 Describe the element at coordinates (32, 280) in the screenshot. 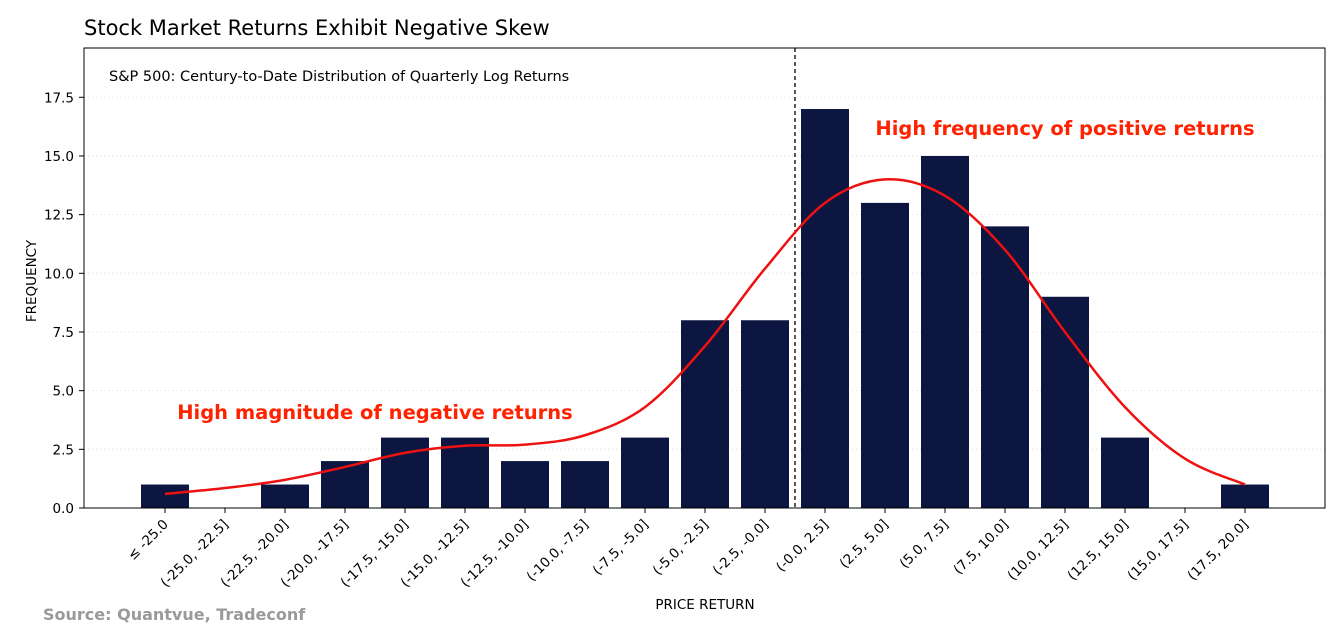

I see `y-axis-label: FREQUENCY` at that location.